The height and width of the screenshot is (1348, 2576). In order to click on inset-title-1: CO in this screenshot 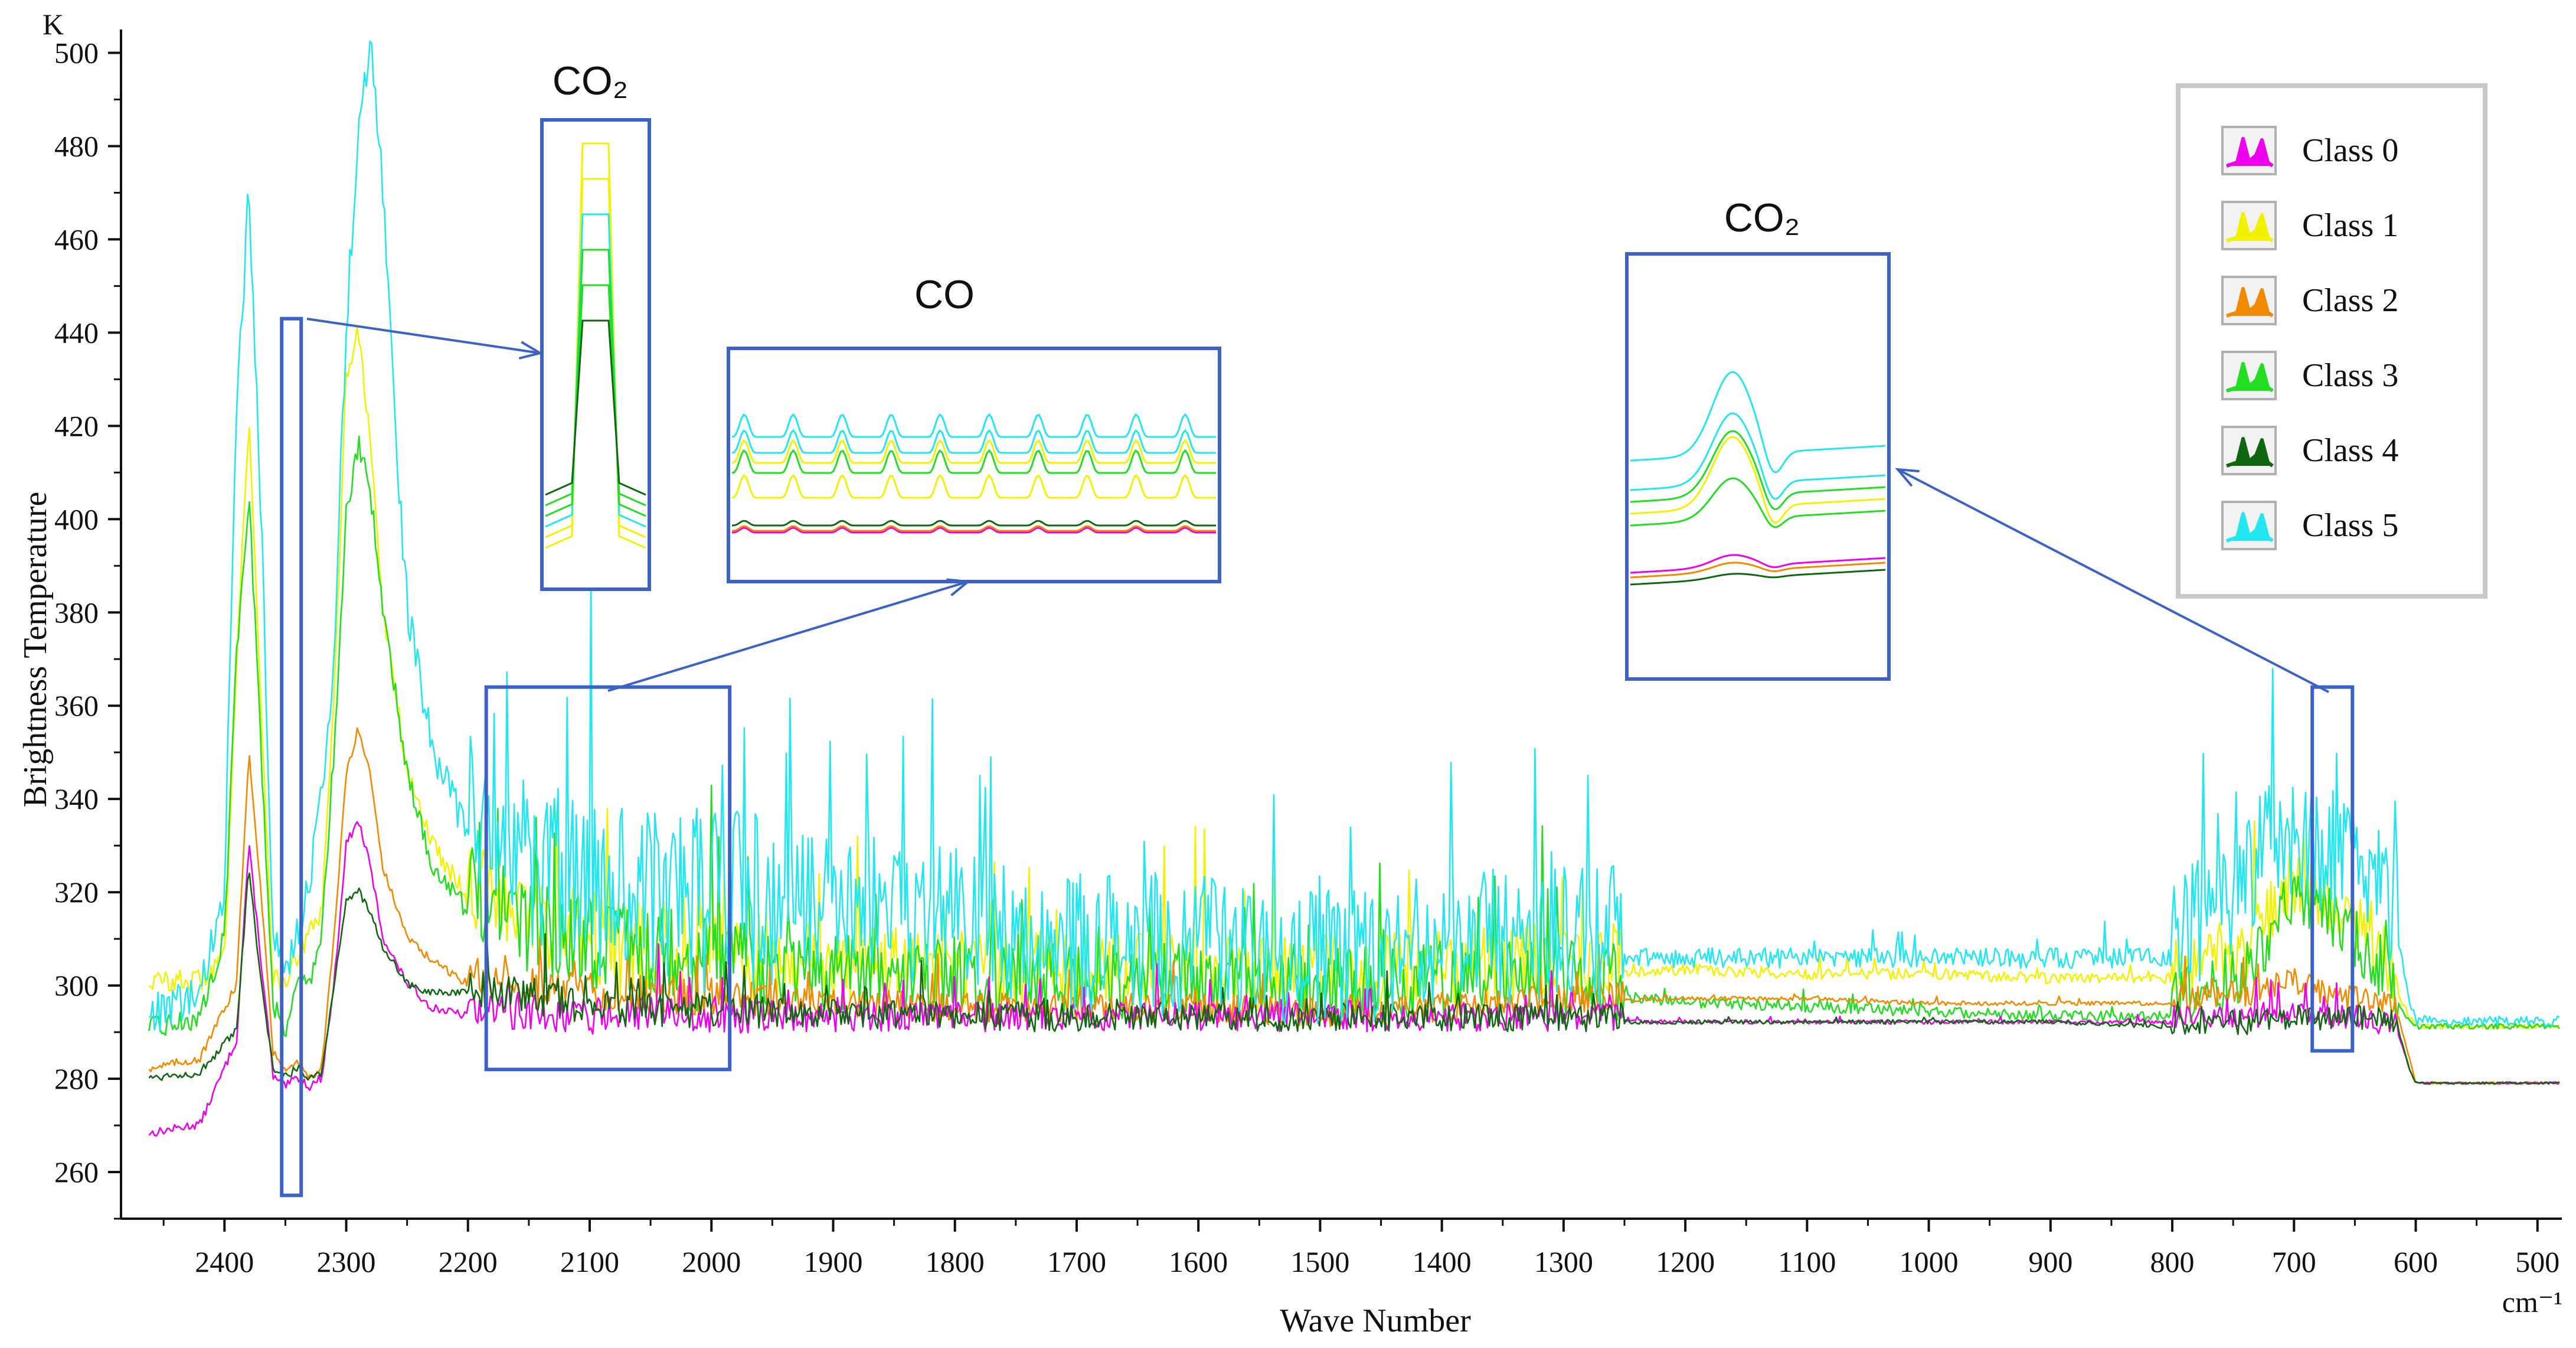, I will do `click(944, 294)`.